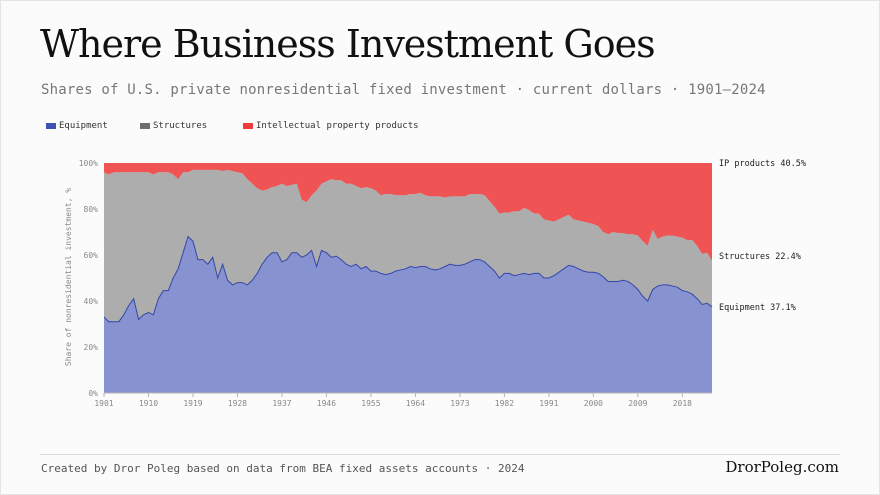 This screenshot has height=495, width=880. I want to click on legend-item-structures: Structures, so click(173, 126).